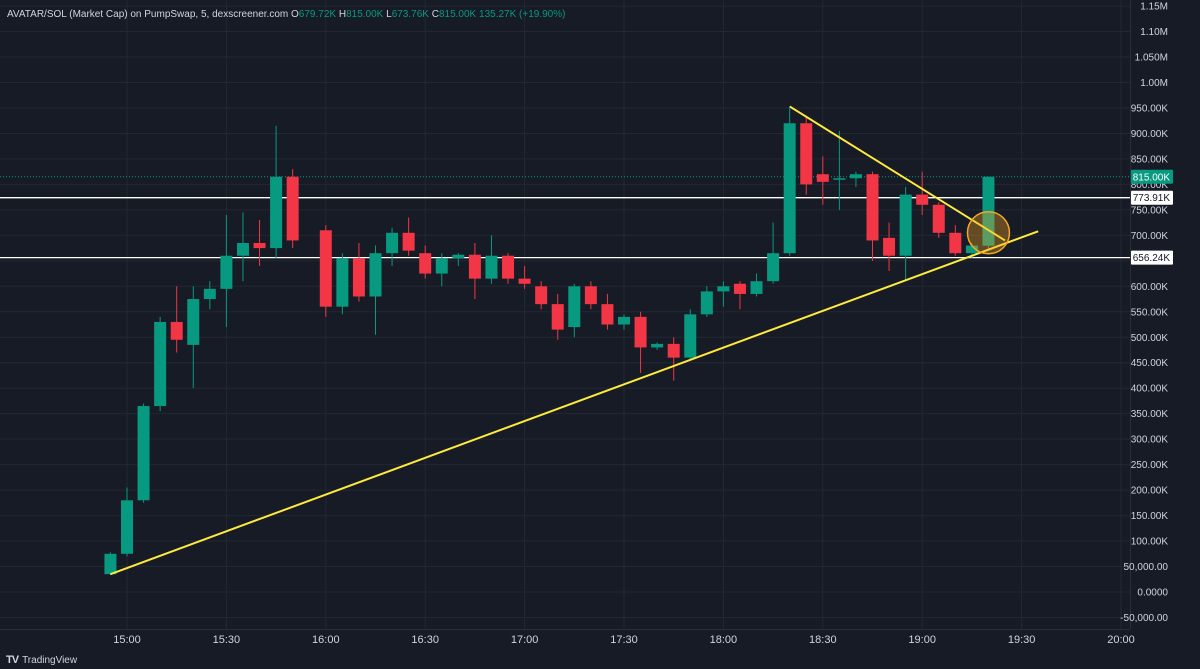 The width and height of the screenshot is (1200, 669). I want to click on brand-name: TradingView, so click(50, 660).